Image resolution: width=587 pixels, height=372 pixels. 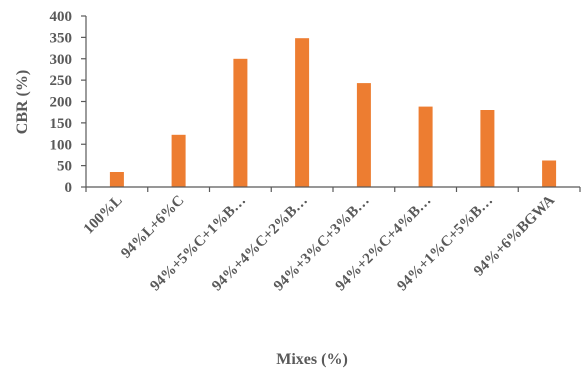 What do you see at coordinates (103, 215) in the screenshot?
I see `x-tick-label-0: 100%L` at bounding box center [103, 215].